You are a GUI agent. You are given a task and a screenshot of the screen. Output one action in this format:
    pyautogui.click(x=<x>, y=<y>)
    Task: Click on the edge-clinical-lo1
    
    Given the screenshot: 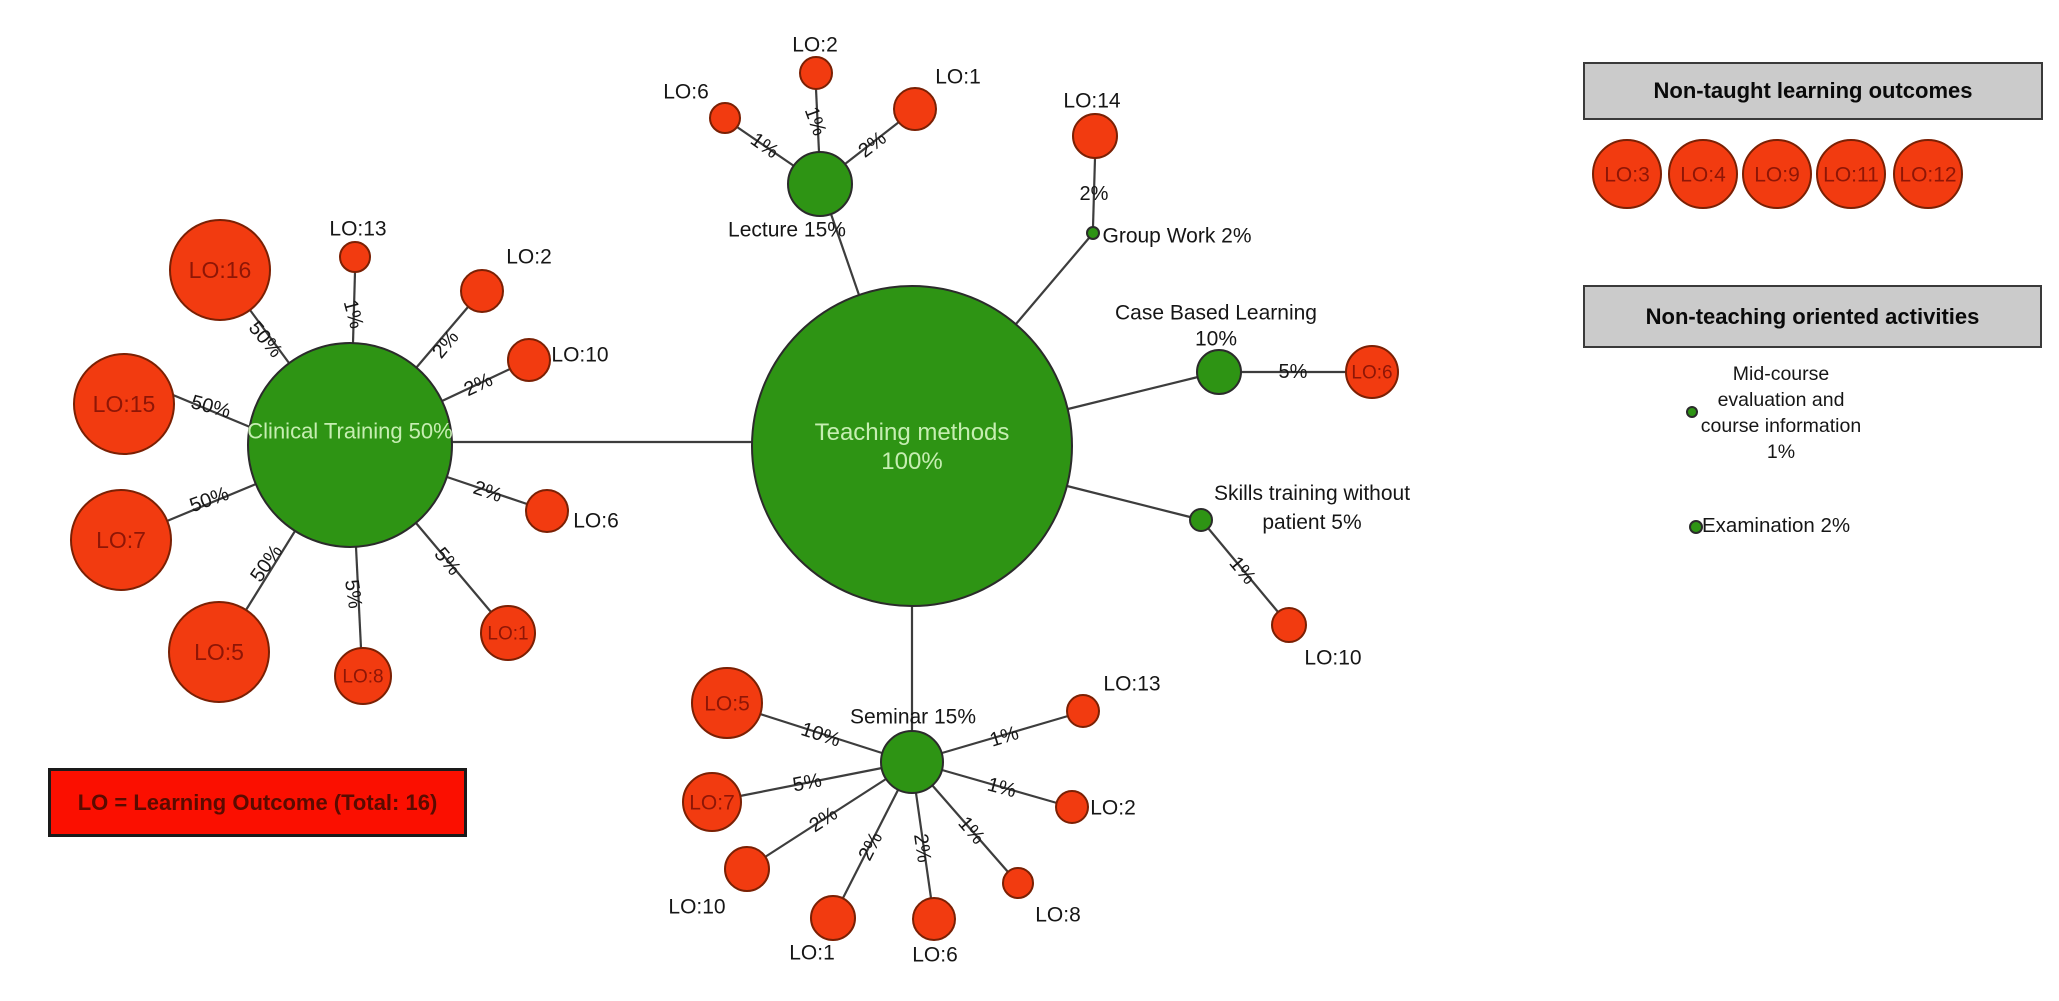 What is the action you would take?
    pyautogui.click(x=453, y=567)
    